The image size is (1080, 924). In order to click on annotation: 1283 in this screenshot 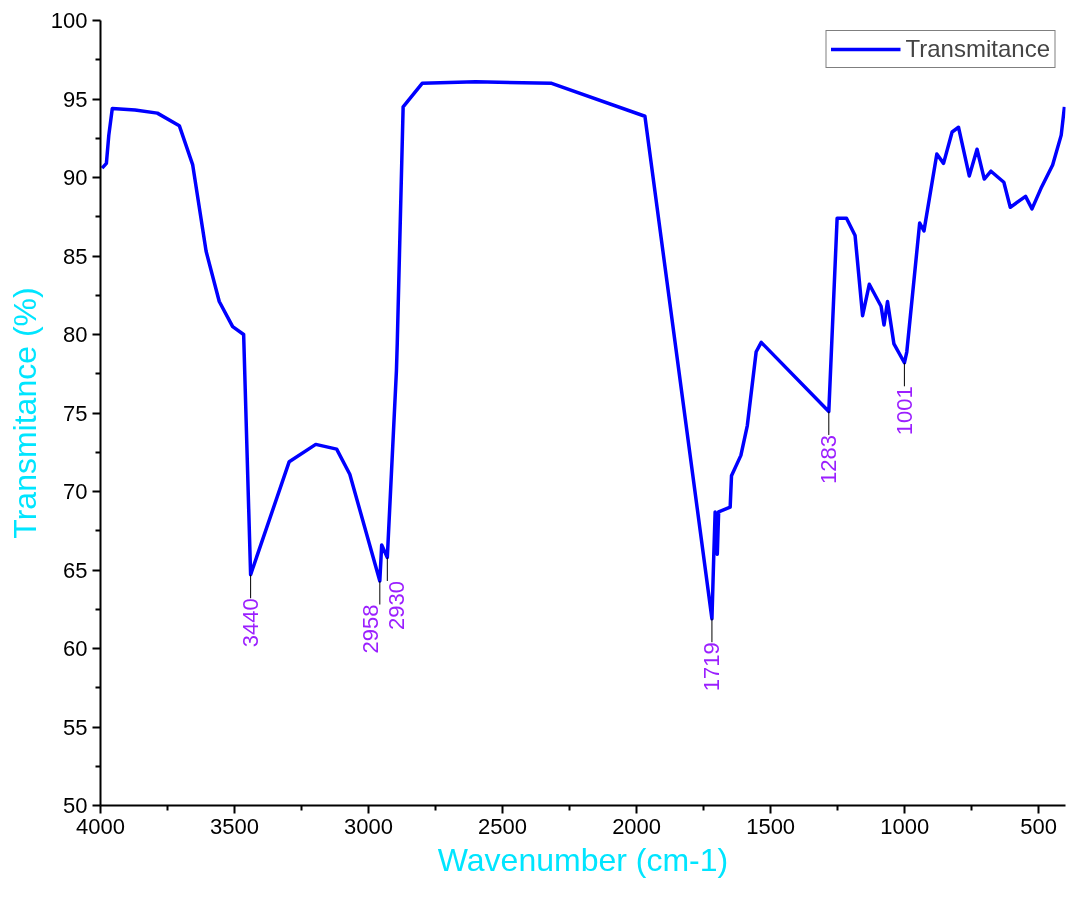, I will do `click(829, 459)`.